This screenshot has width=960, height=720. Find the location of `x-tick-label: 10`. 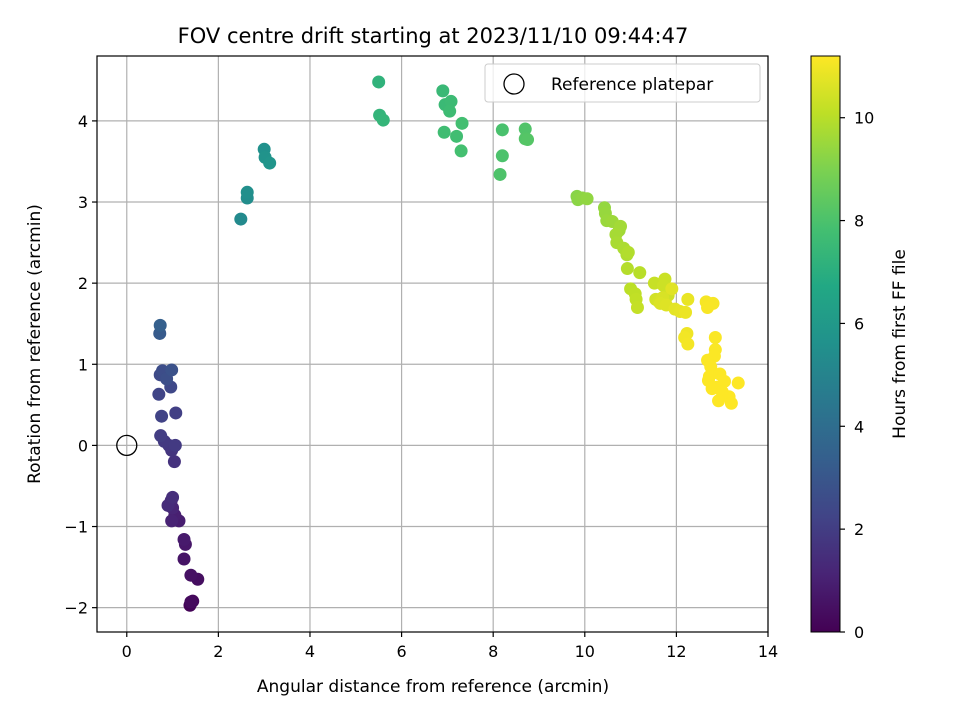

x-tick-label: 10 is located at coordinates (585, 651).